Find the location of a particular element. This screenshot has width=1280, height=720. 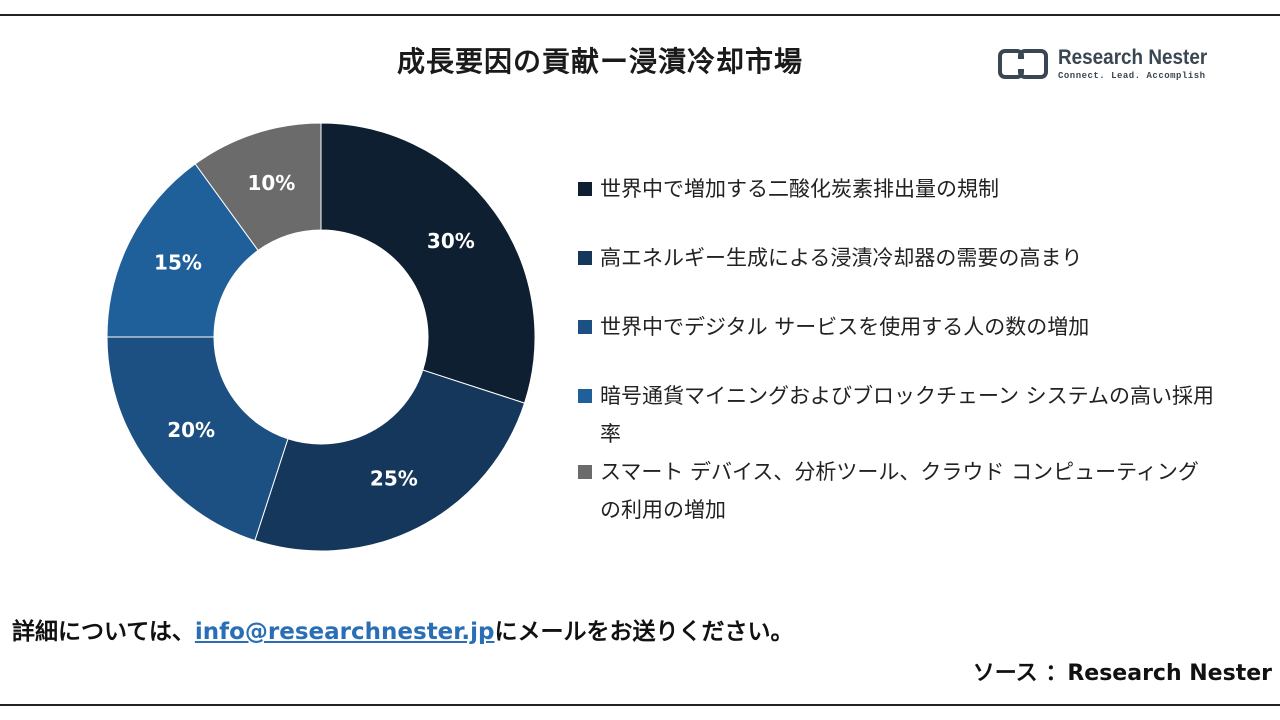

legend-item: 暗号通貨マイニングおよびブロックチェーン システムの高い採用率 is located at coordinates (903, 415).